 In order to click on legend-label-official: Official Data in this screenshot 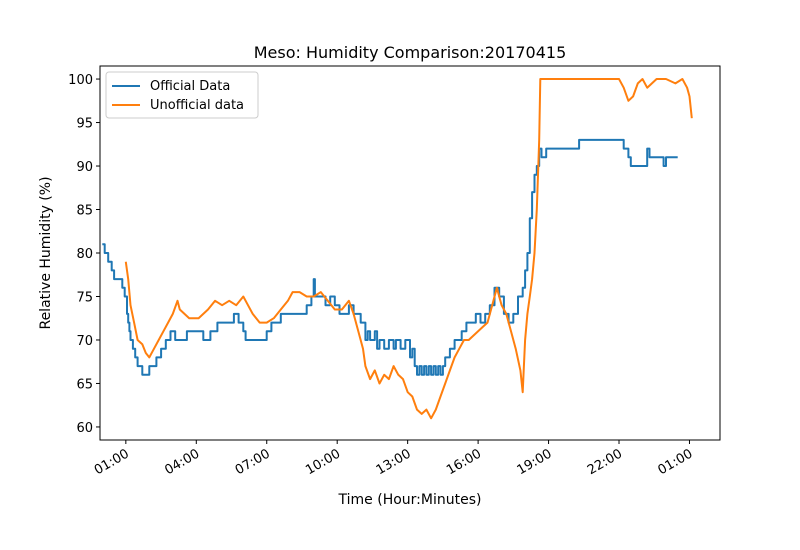, I will do `click(190, 86)`.